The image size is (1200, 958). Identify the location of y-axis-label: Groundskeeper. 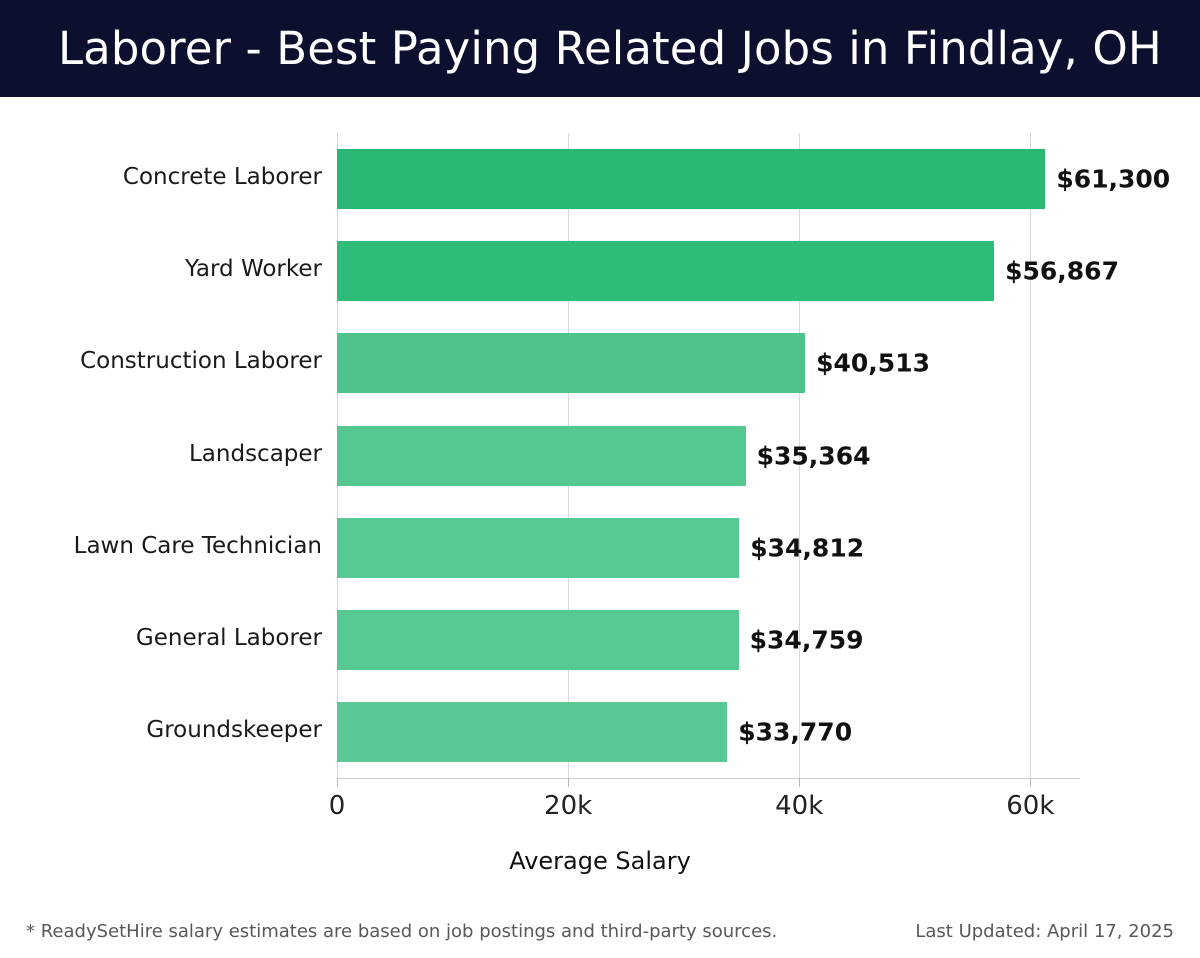
(234, 729).